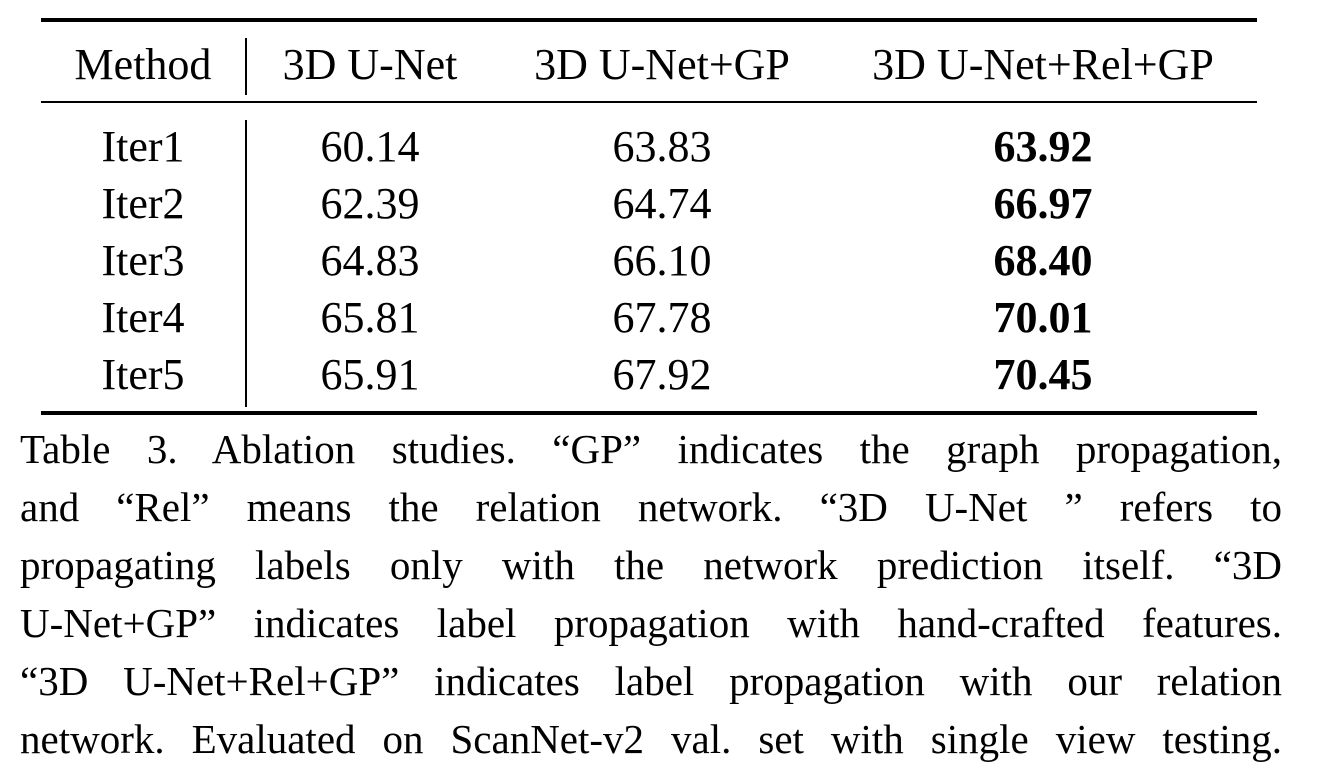 This screenshot has height=777, width=1325. Describe the element at coordinates (143, 146) in the screenshot. I see `row-label: Iter1` at that location.